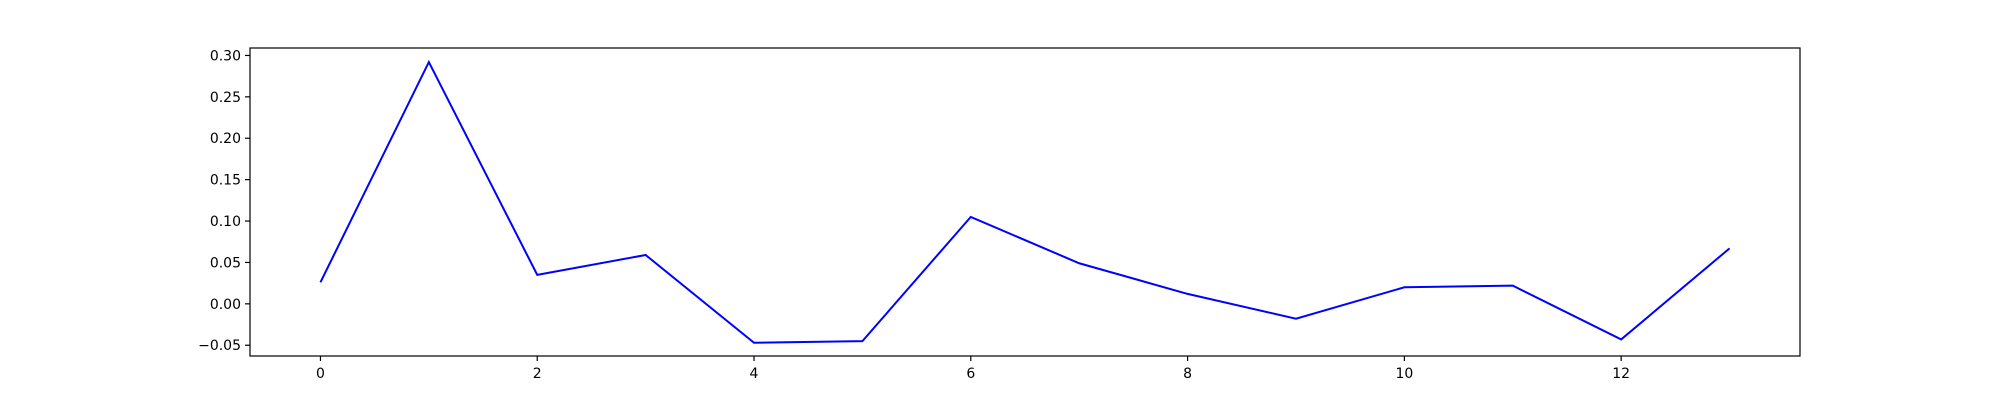 The width and height of the screenshot is (2000, 400). What do you see at coordinates (320, 374) in the screenshot?
I see `x-tick-label: 0` at bounding box center [320, 374].